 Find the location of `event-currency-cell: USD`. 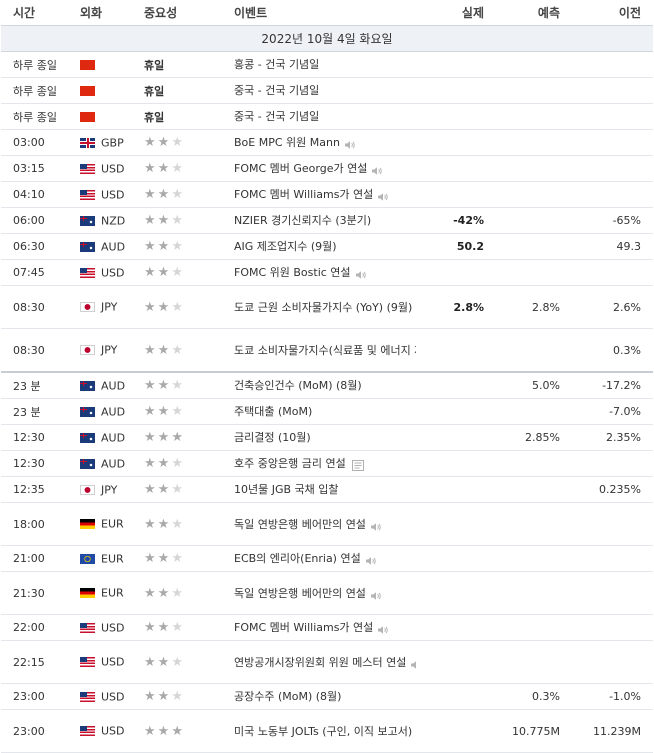

event-currency-cell: USD is located at coordinates (100, 662).